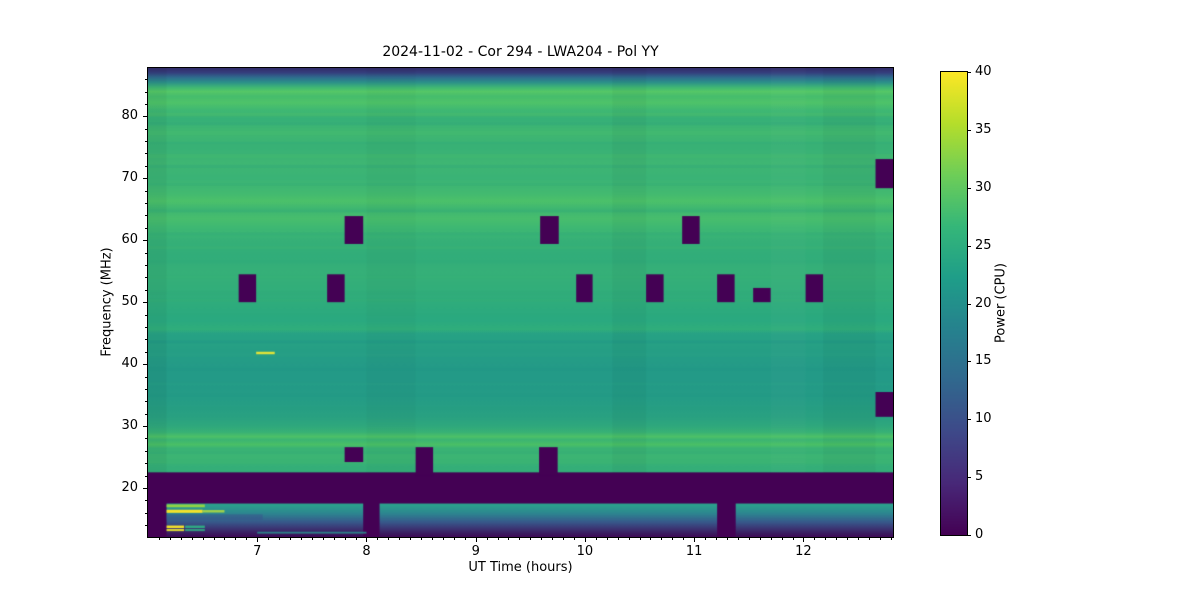 The height and width of the screenshot is (600, 1200). I want to click on colorbar, so click(954, 303).